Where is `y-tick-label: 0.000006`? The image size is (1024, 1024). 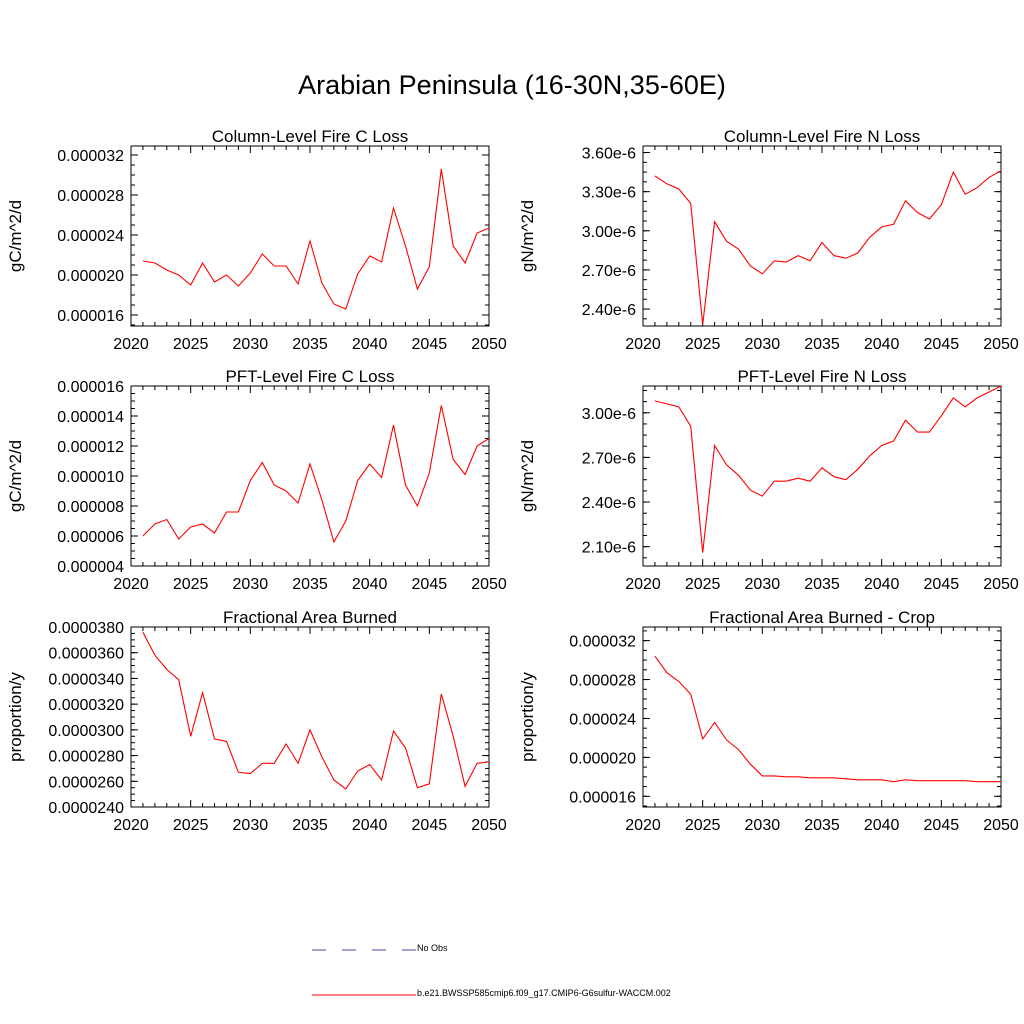 y-tick-label: 0.000006 is located at coordinates (90, 537).